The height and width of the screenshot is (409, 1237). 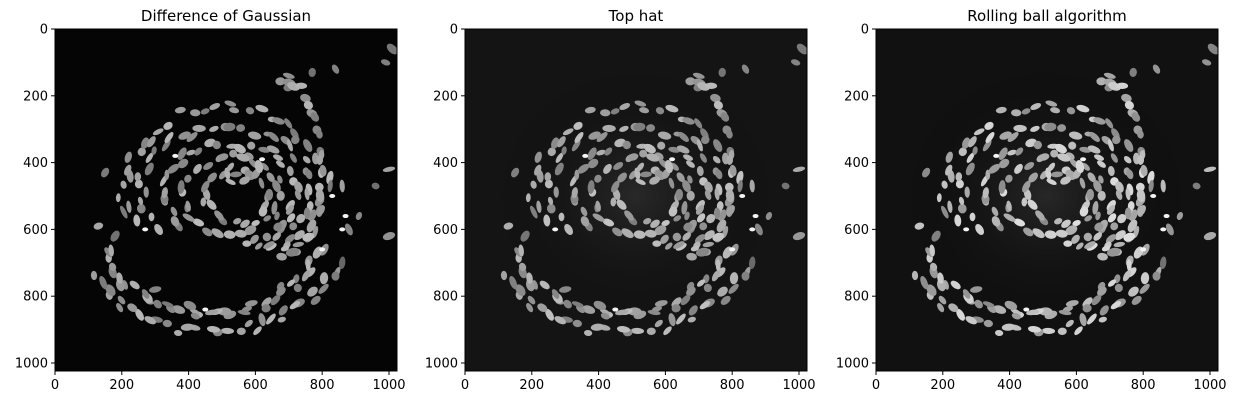 What do you see at coordinates (445, 96) in the screenshot?
I see `y-tick-label: 200` at bounding box center [445, 96].